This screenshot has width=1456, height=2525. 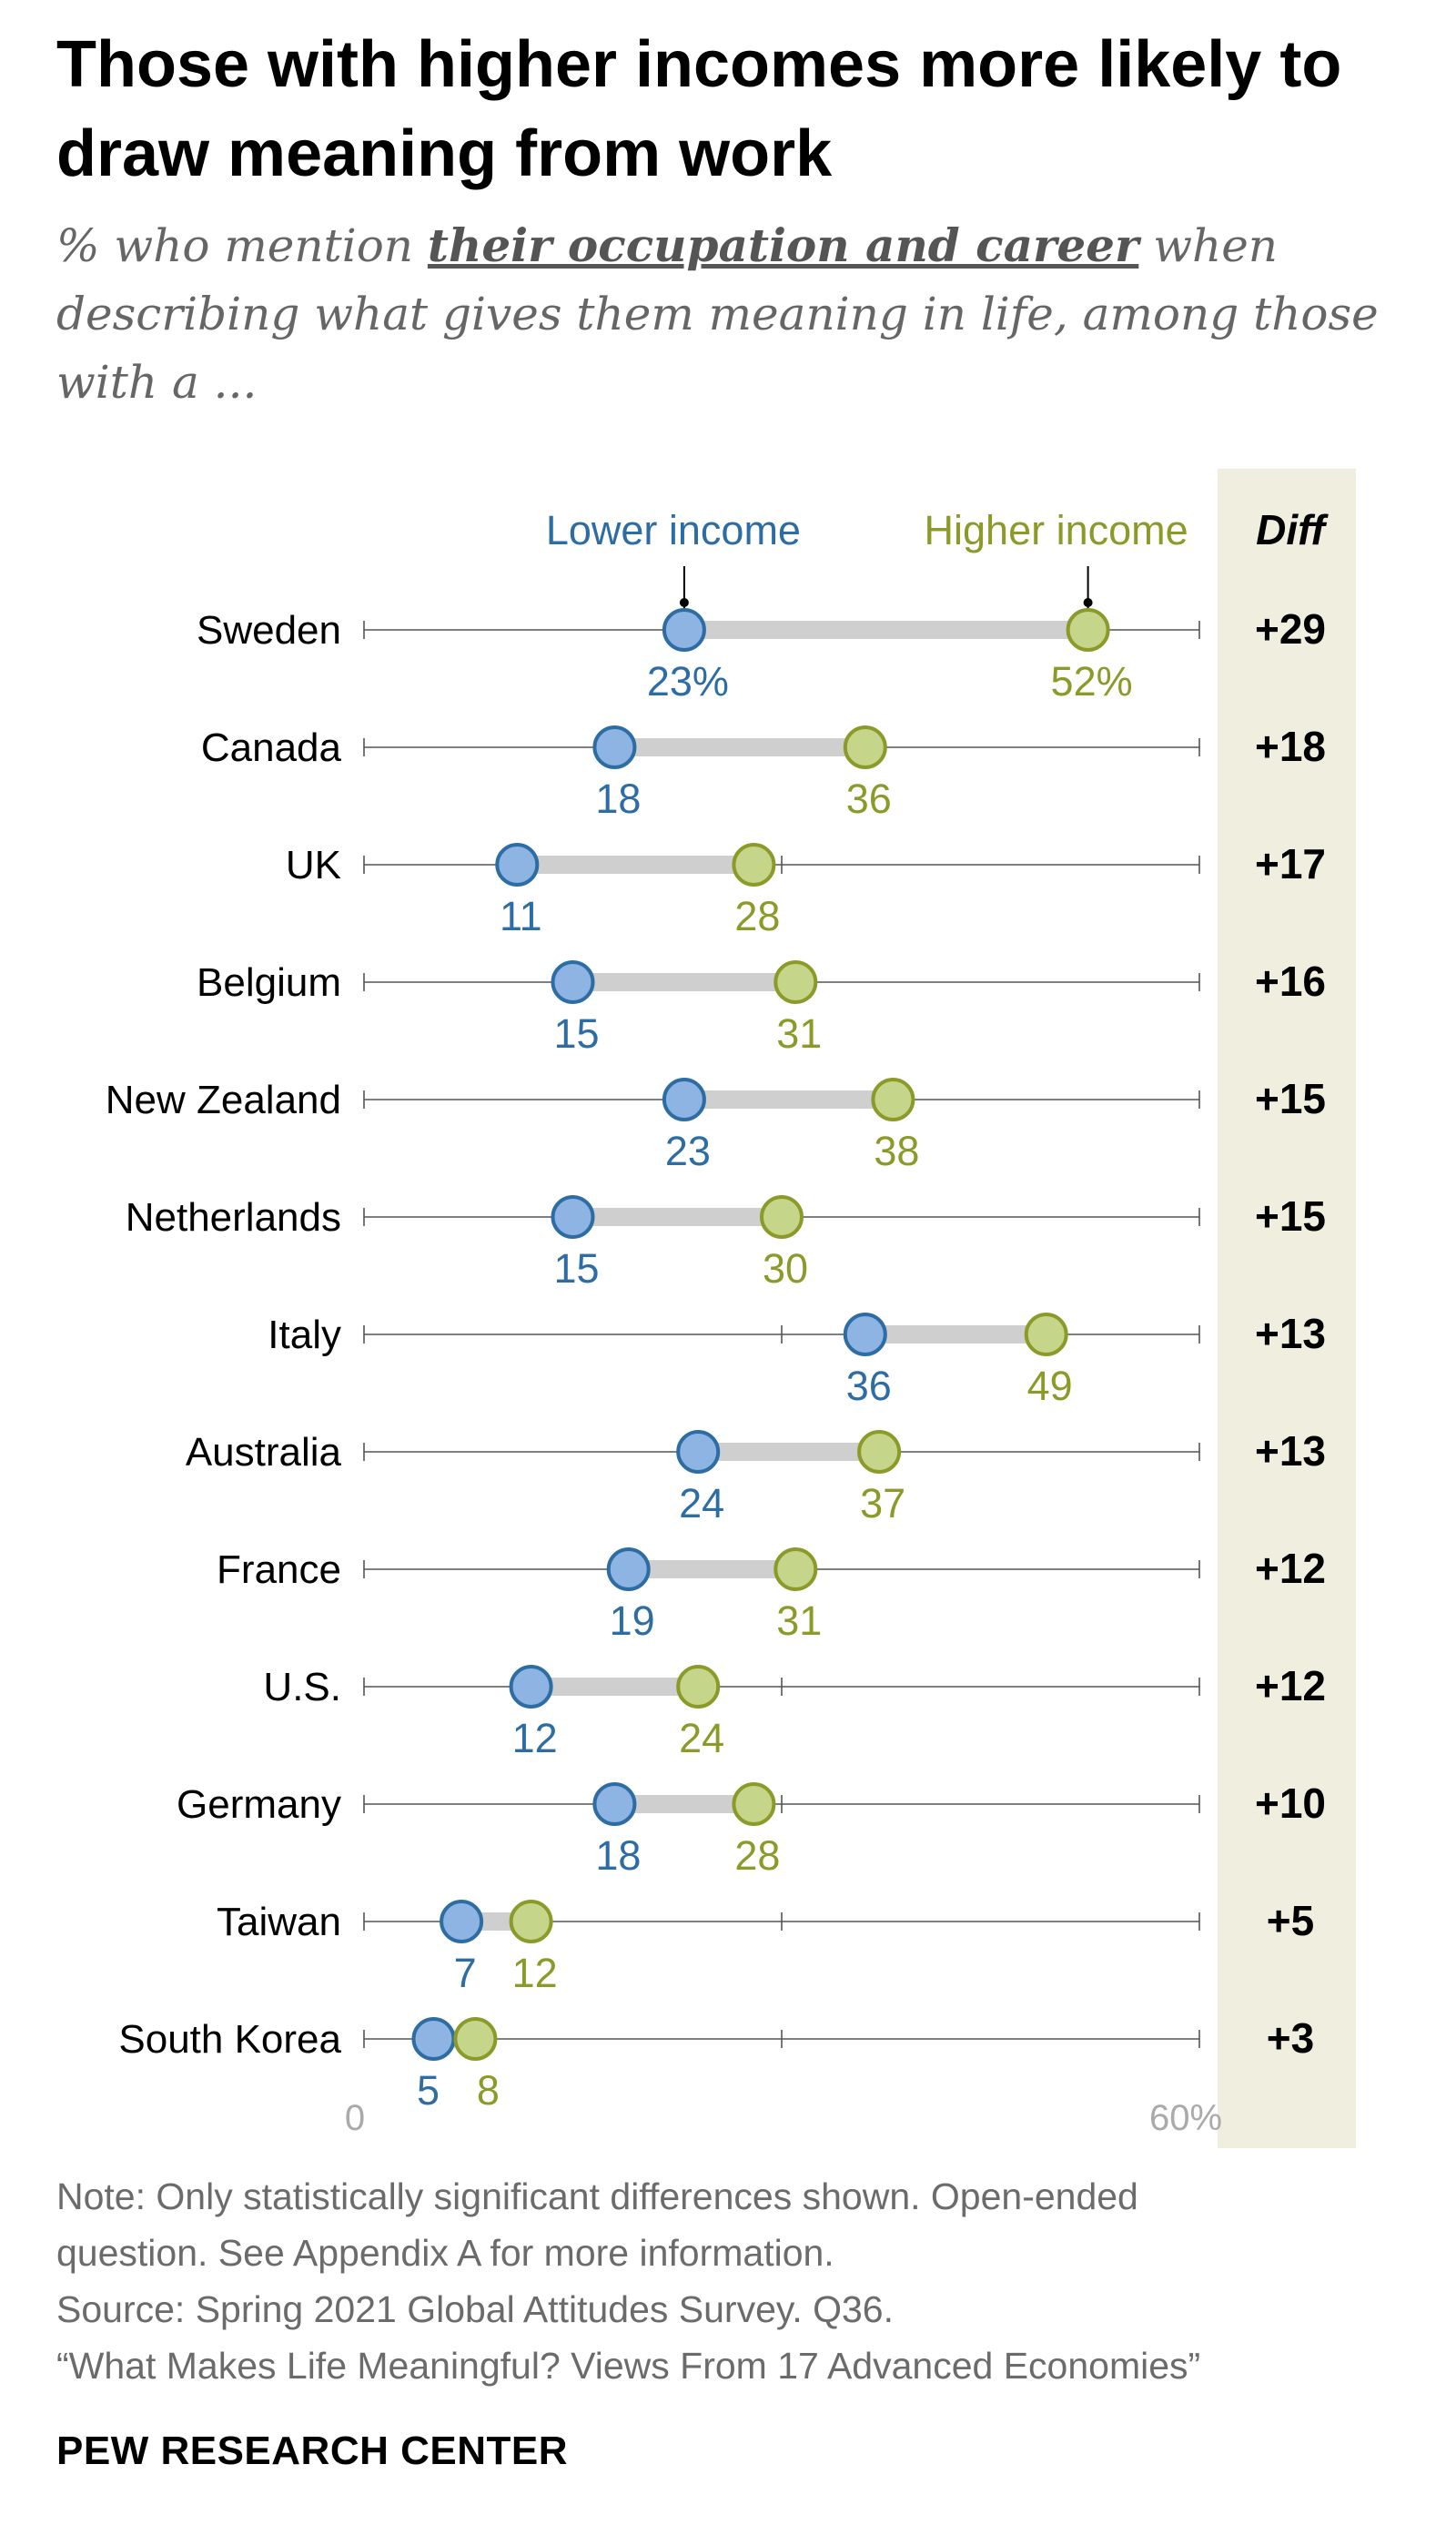 I want to click on subtitle-prefix: % who mention, so click(x=242, y=245).